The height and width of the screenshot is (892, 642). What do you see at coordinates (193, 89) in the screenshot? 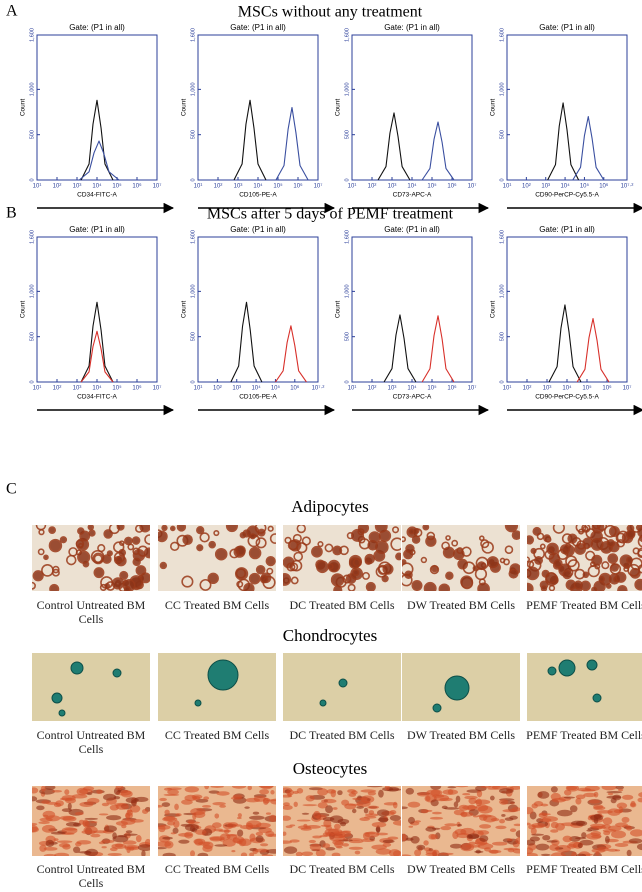
I see `y-tick-label: 1,000` at bounding box center [193, 89].